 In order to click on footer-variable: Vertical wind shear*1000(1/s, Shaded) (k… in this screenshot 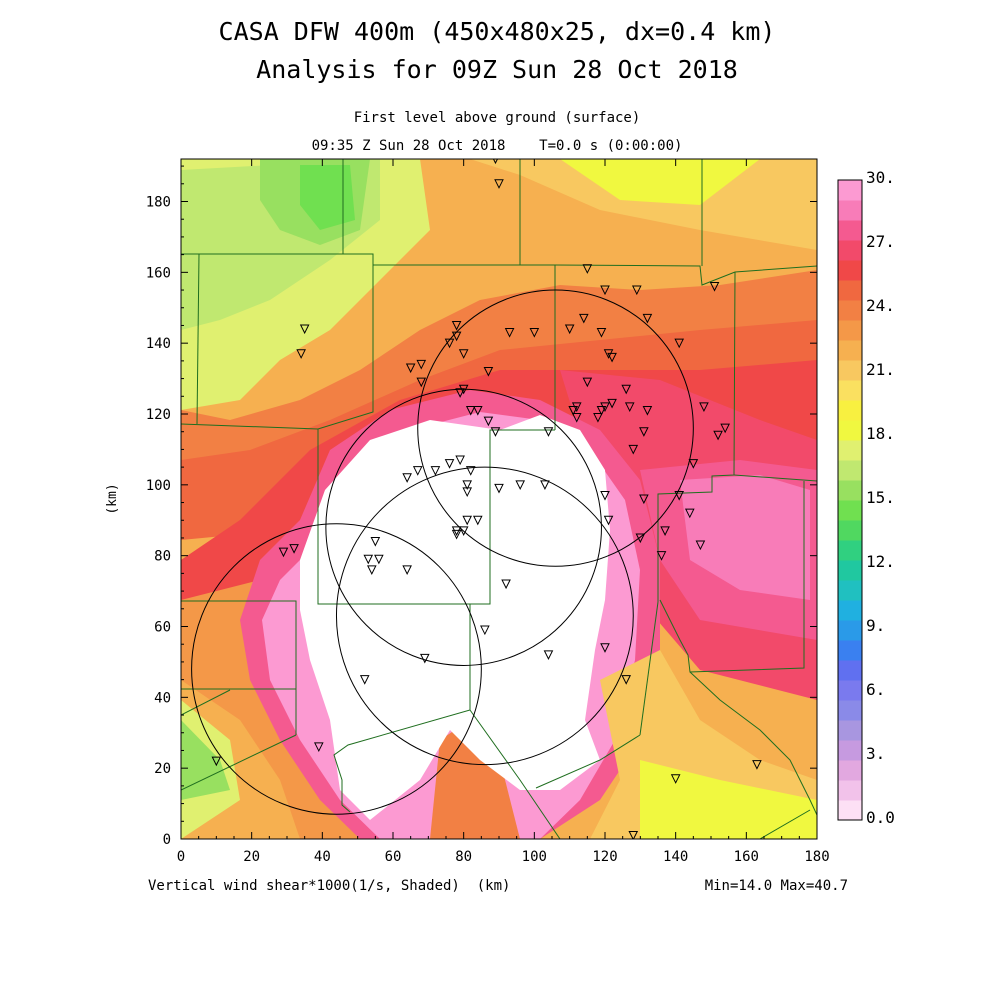, I will do `click(329, 886)`.